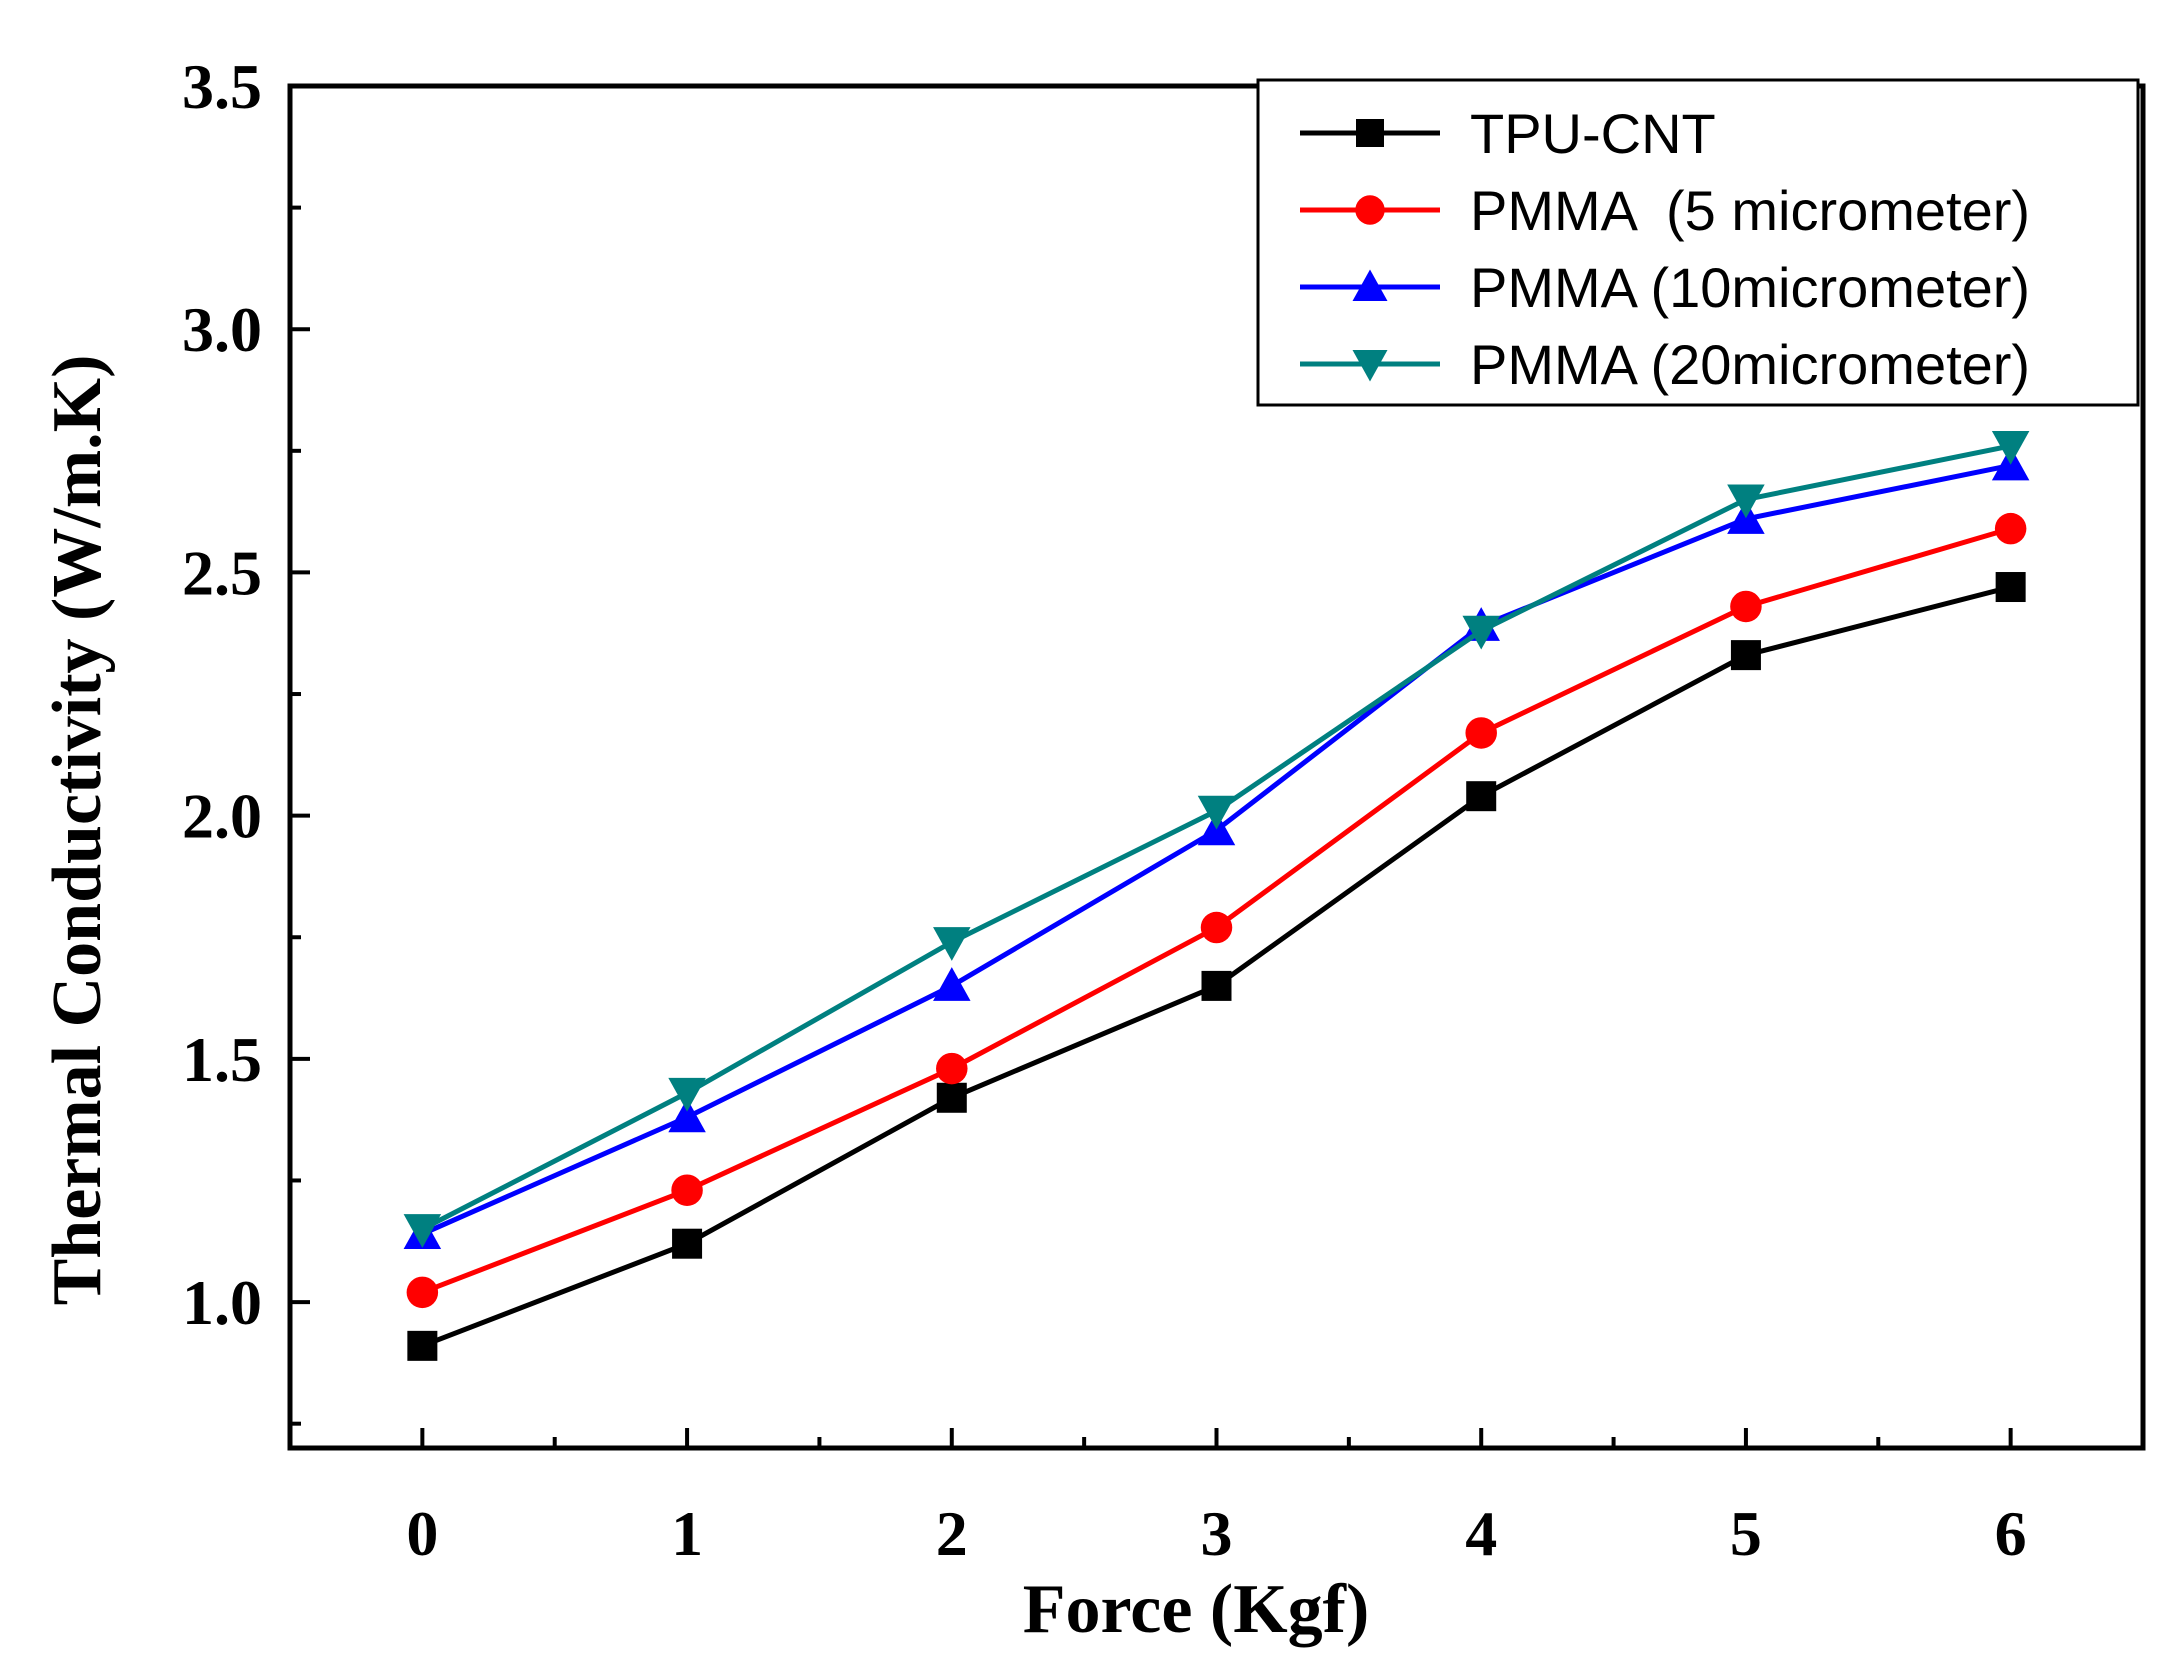 This screenshot has width=2180, height=1672. I want to click on x-tick-label: 4, so click(1481, 1533).